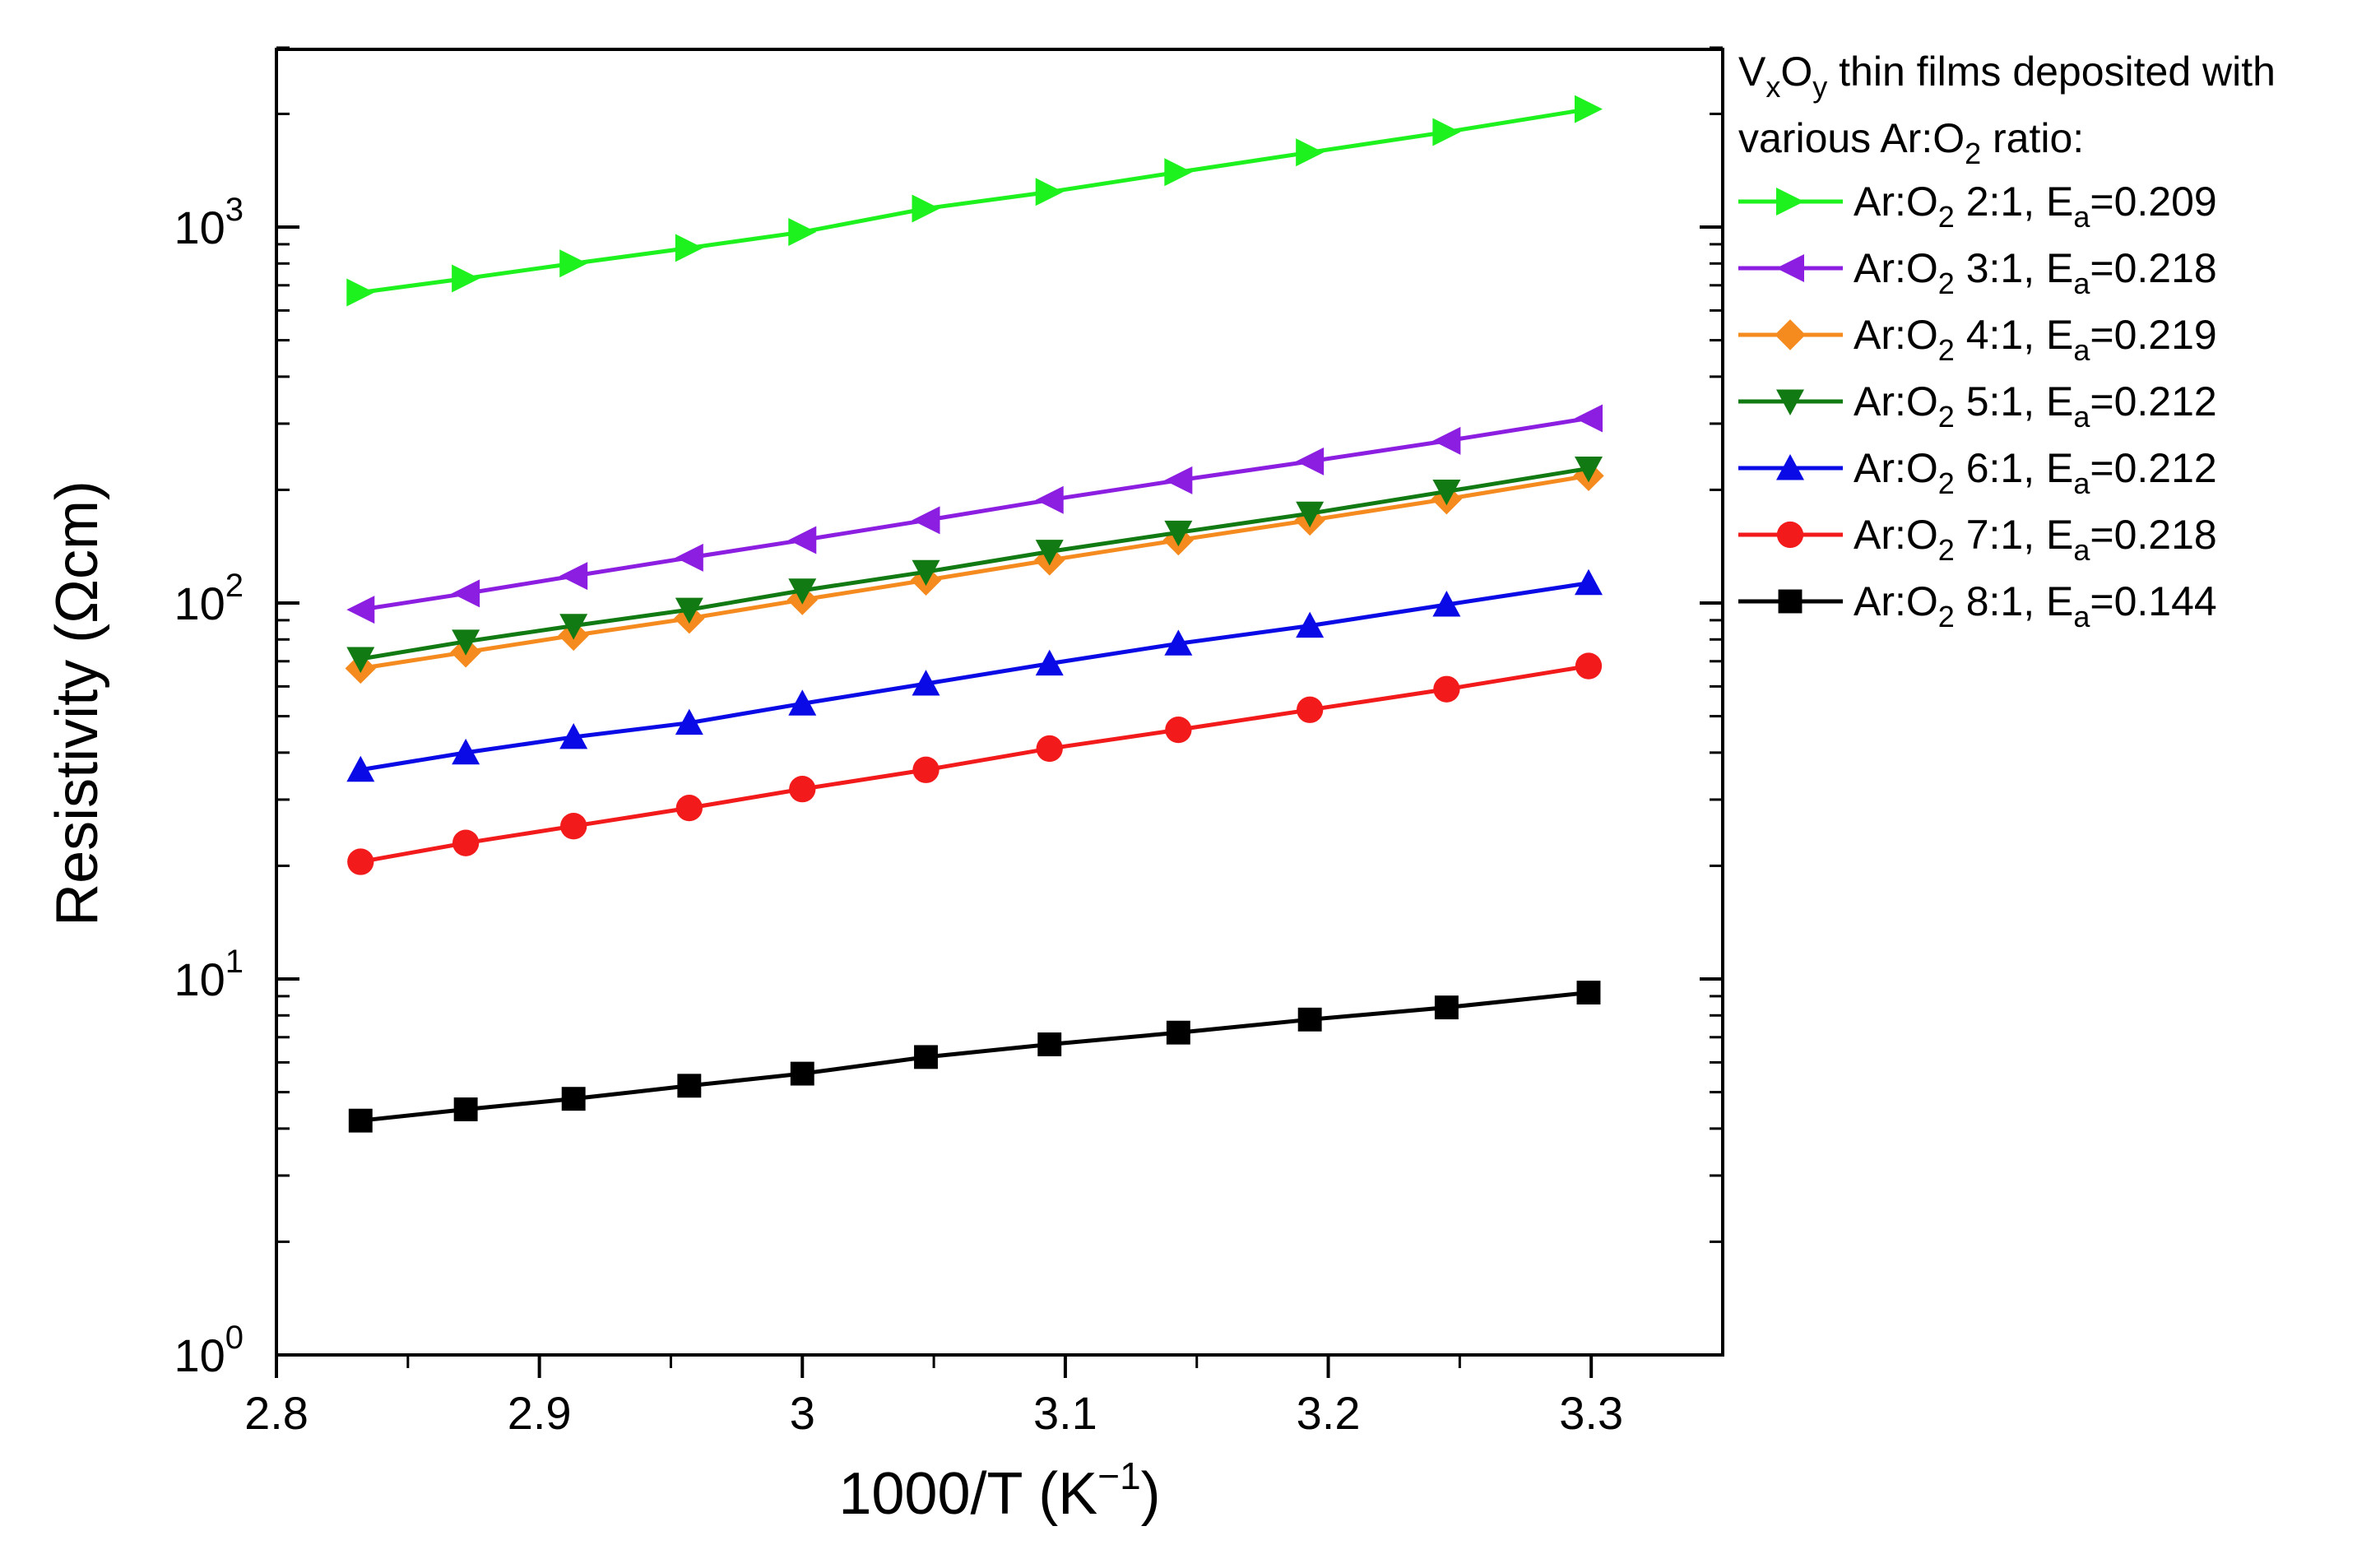 Image resolution: width=2357 pixels, height=1568 pixels. What do you see at coordinates (1329, 1413) in the screenshot?
I see `x-tick-label: 3.2` at bounding box center [1329, 1413].